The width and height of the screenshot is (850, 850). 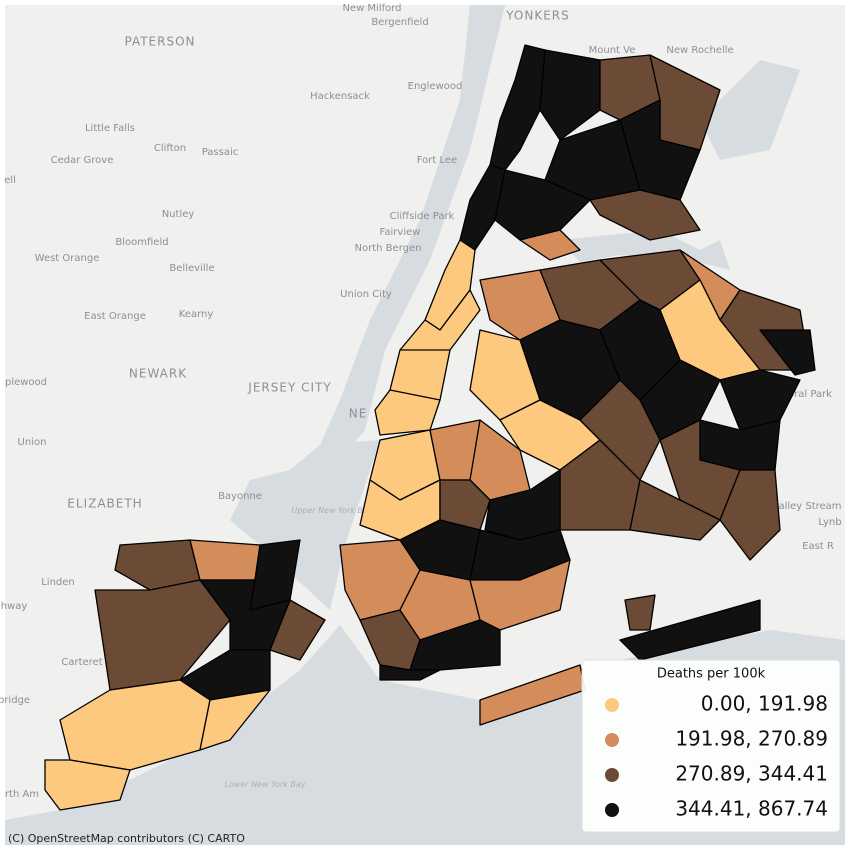 I want to click on place-label: Linden, so click(x=58, y=582).